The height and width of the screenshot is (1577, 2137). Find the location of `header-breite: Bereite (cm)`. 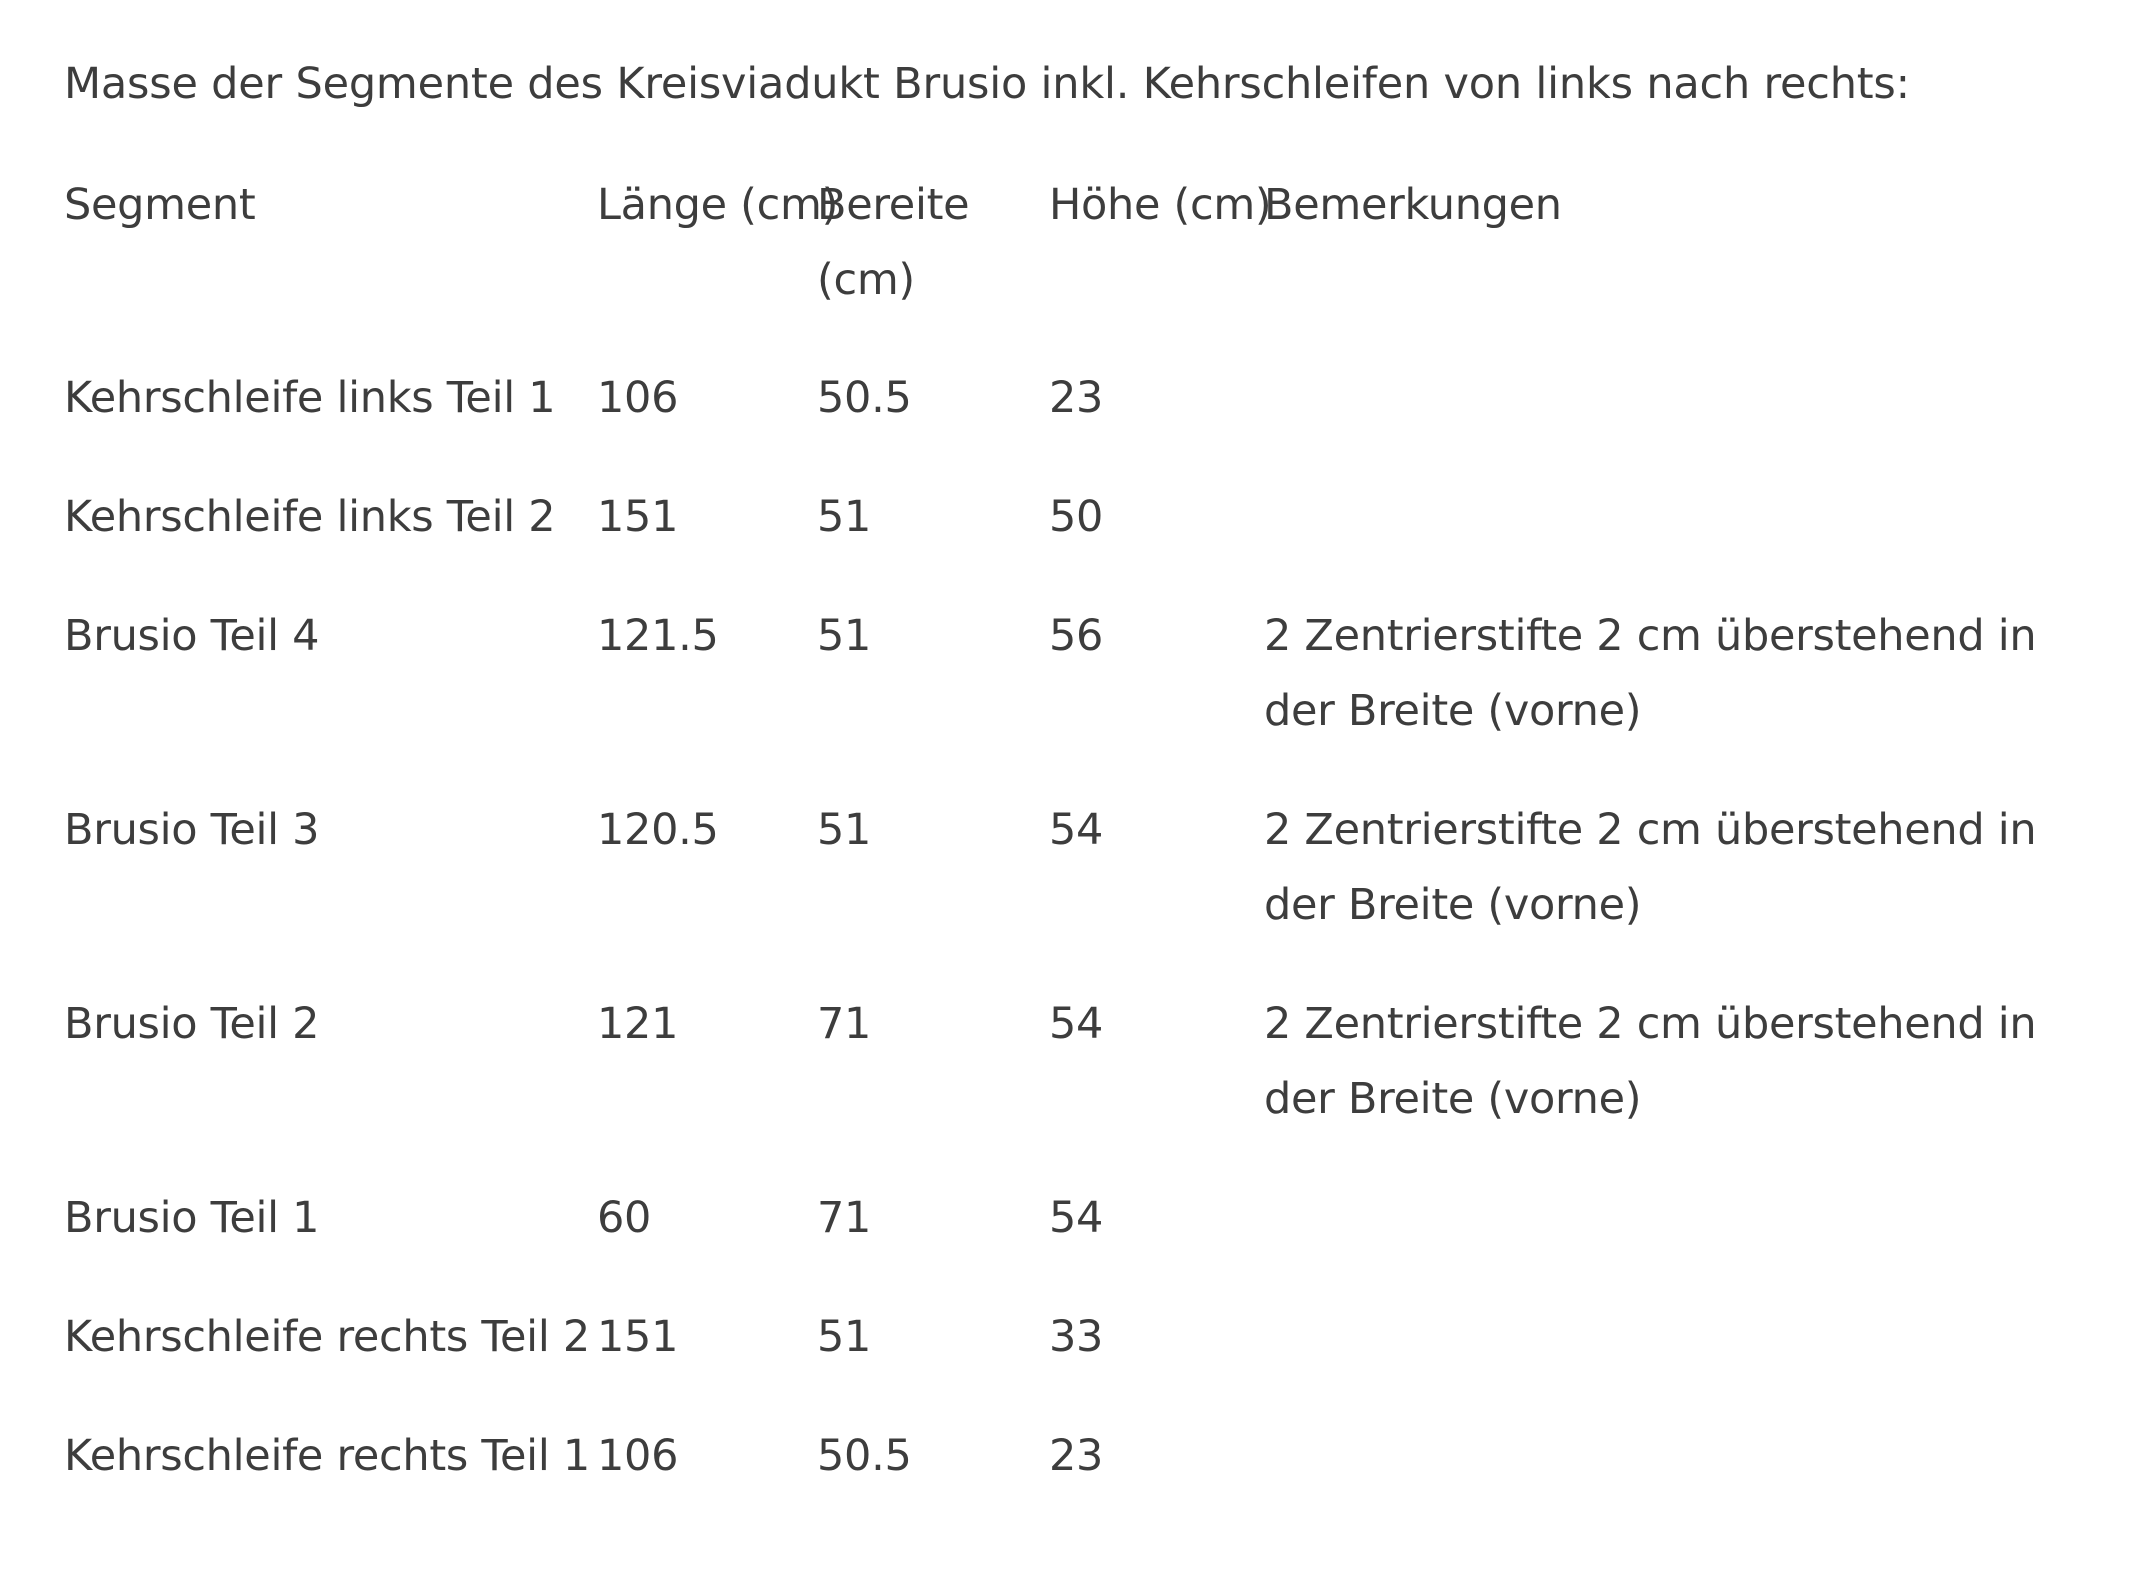

header-breite: Bereite (cm) is located at coordinates (893, 242).